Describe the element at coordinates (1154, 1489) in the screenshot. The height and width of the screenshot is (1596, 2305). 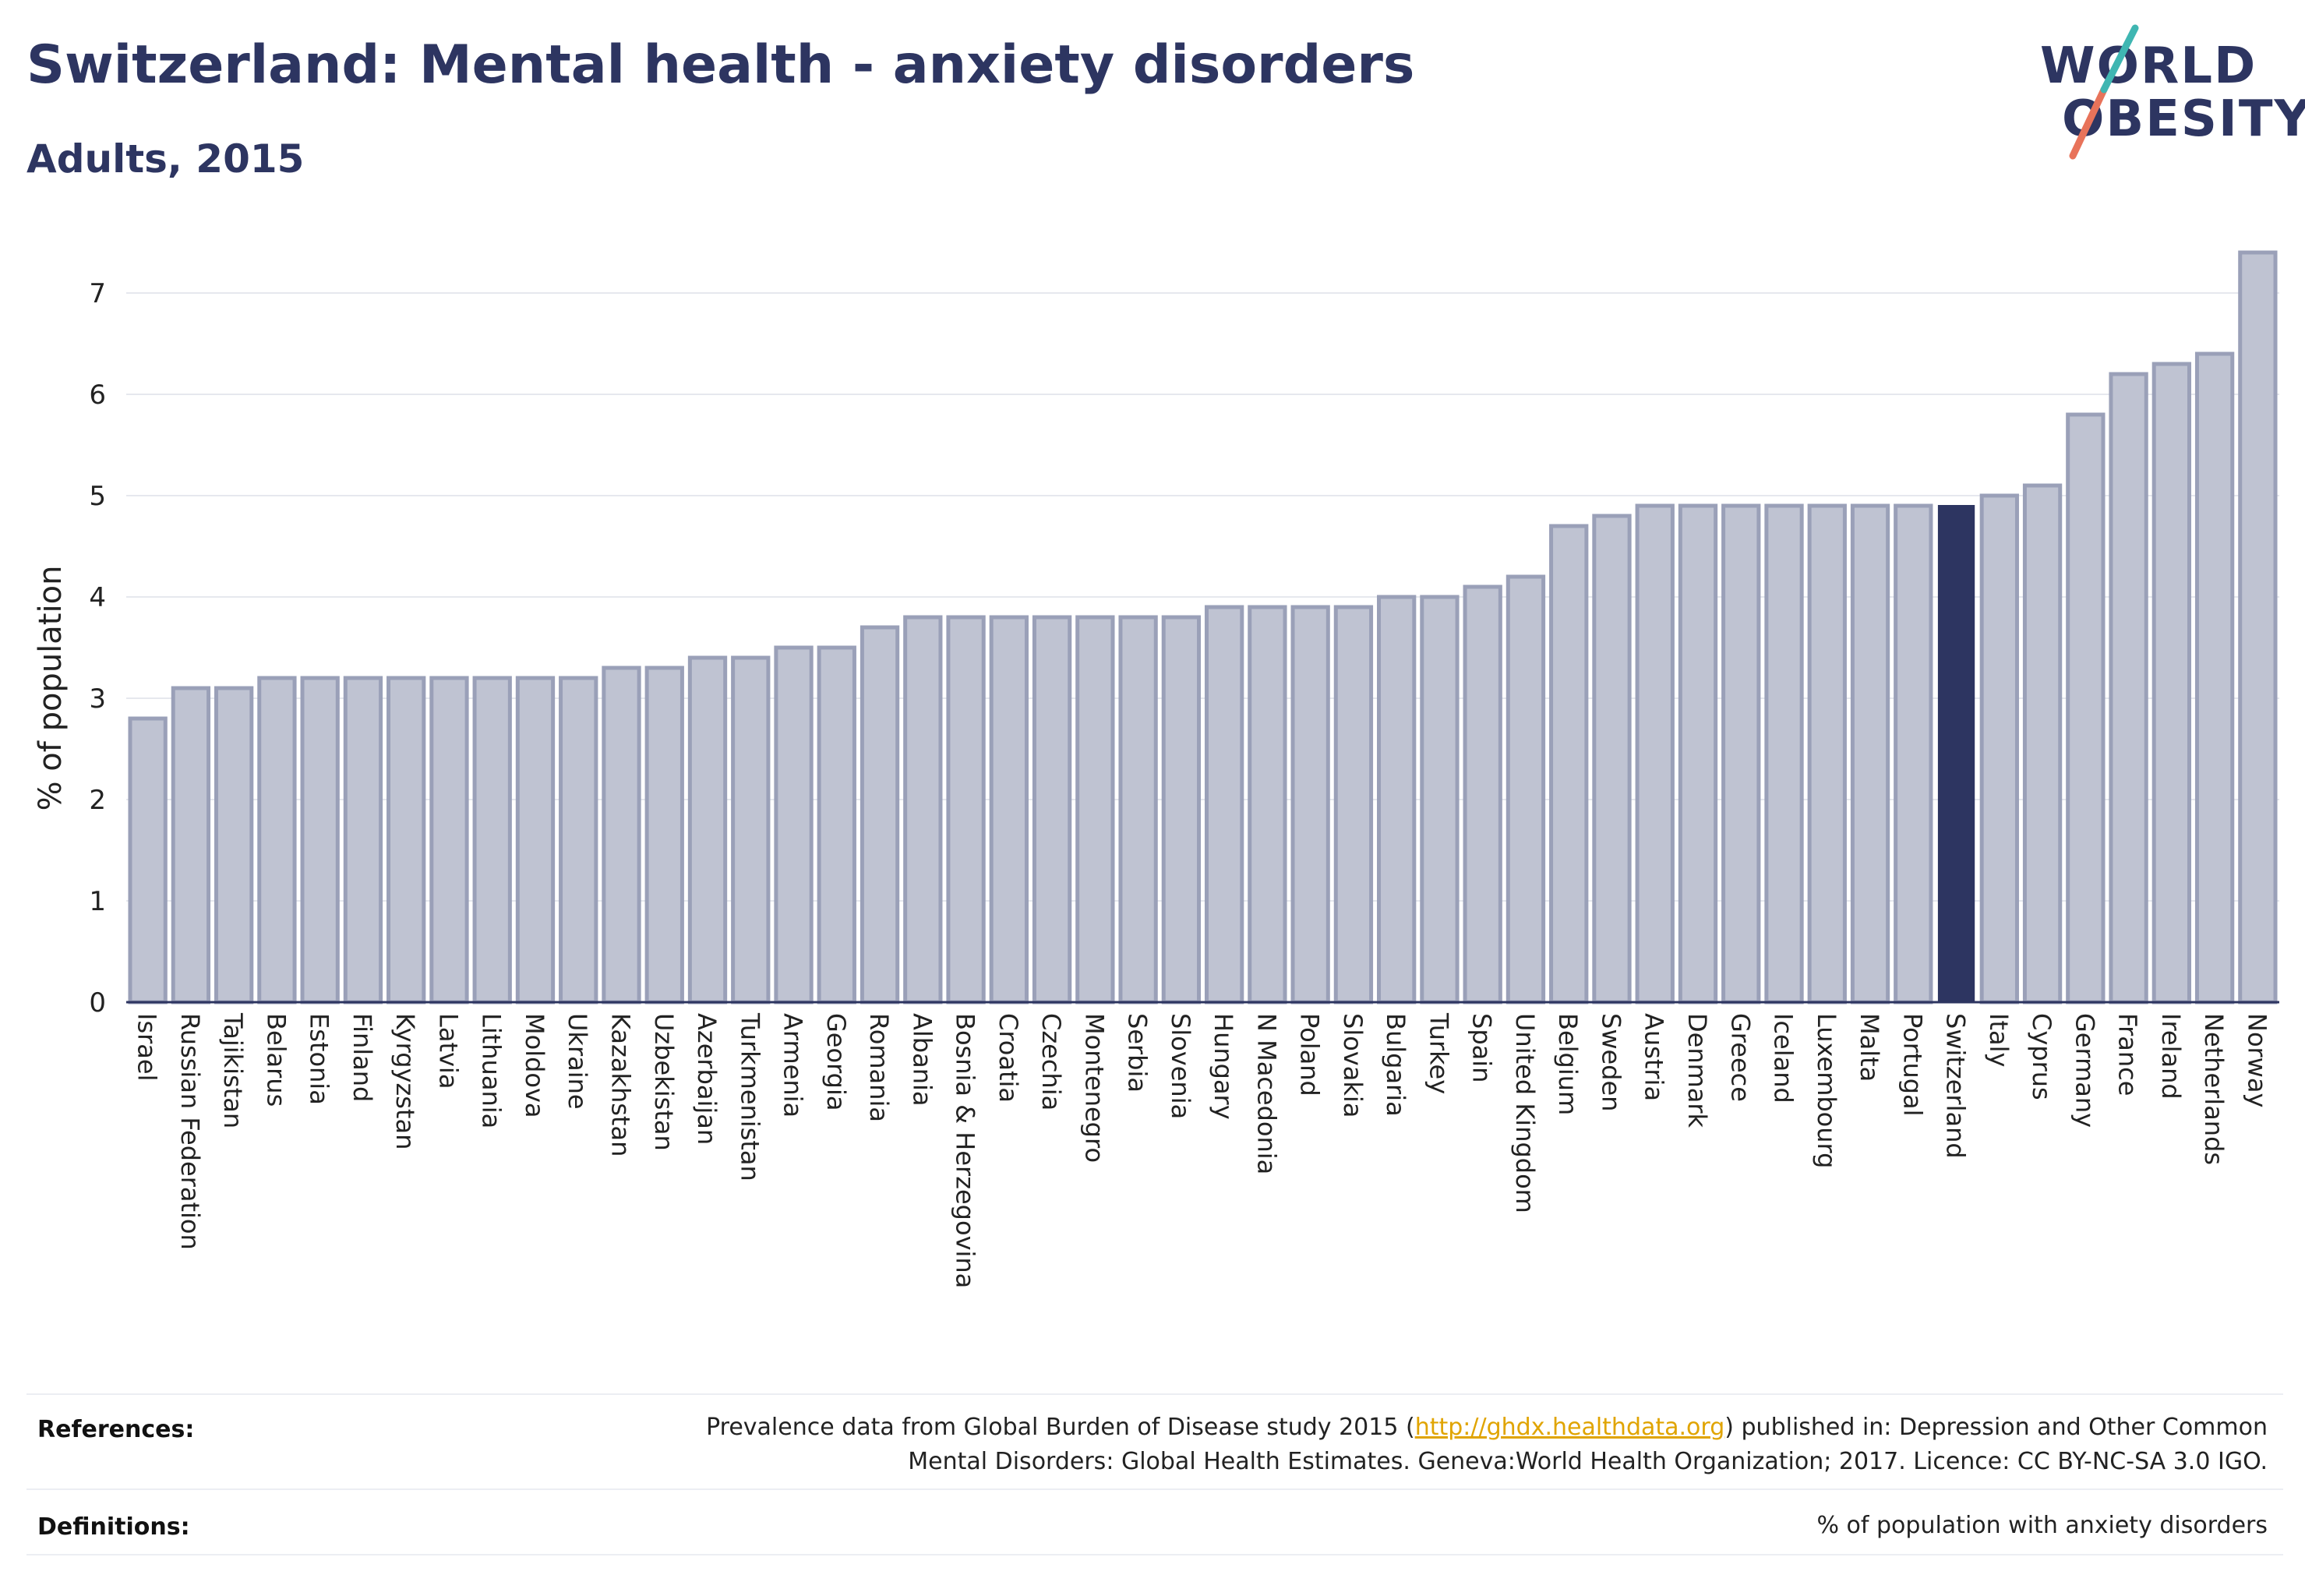
I see `footer-divider-middle` at that location.